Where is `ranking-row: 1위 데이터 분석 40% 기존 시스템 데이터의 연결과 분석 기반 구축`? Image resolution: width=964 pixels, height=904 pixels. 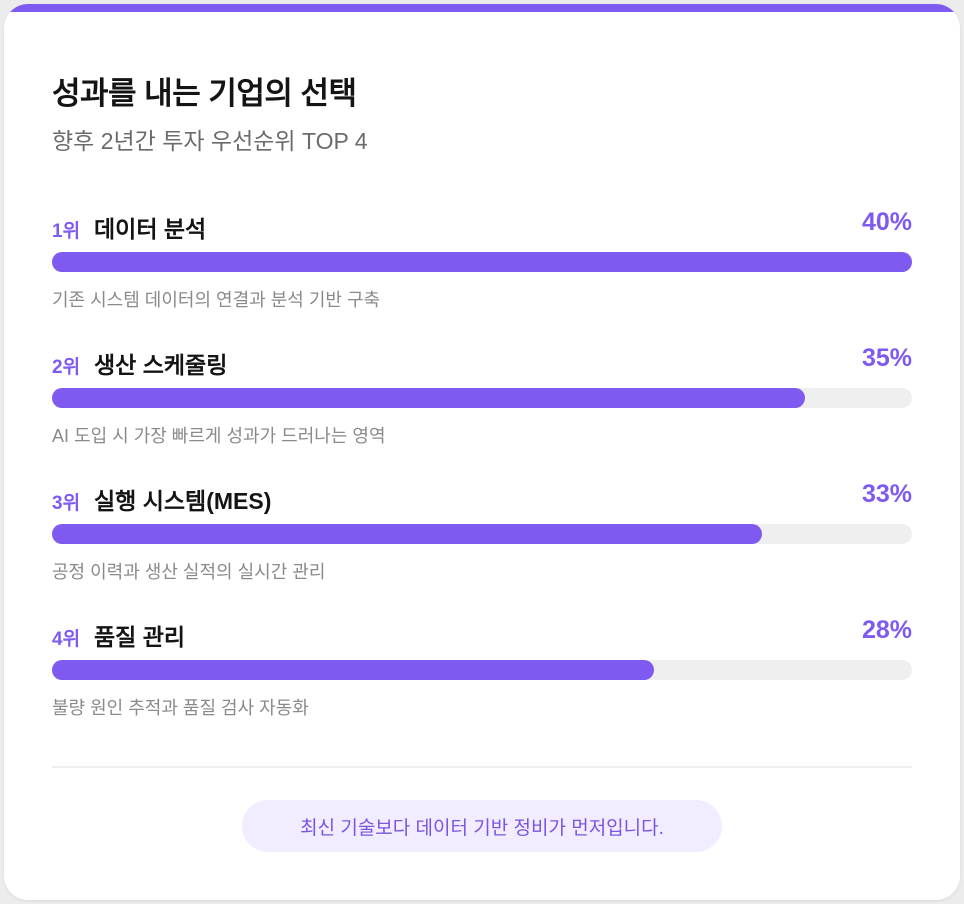
ranking-row: 1위 데이터 분석 40% 기존 시스템 데이터의 연결과 분석 기반 구축 is located at coordinates (482, 268).